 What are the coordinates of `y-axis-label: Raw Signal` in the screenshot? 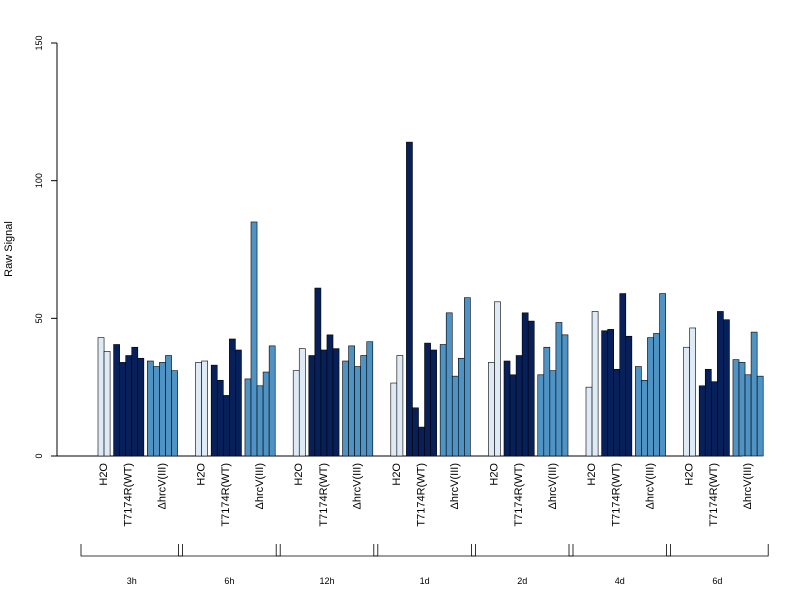 It's located at (9, 249).